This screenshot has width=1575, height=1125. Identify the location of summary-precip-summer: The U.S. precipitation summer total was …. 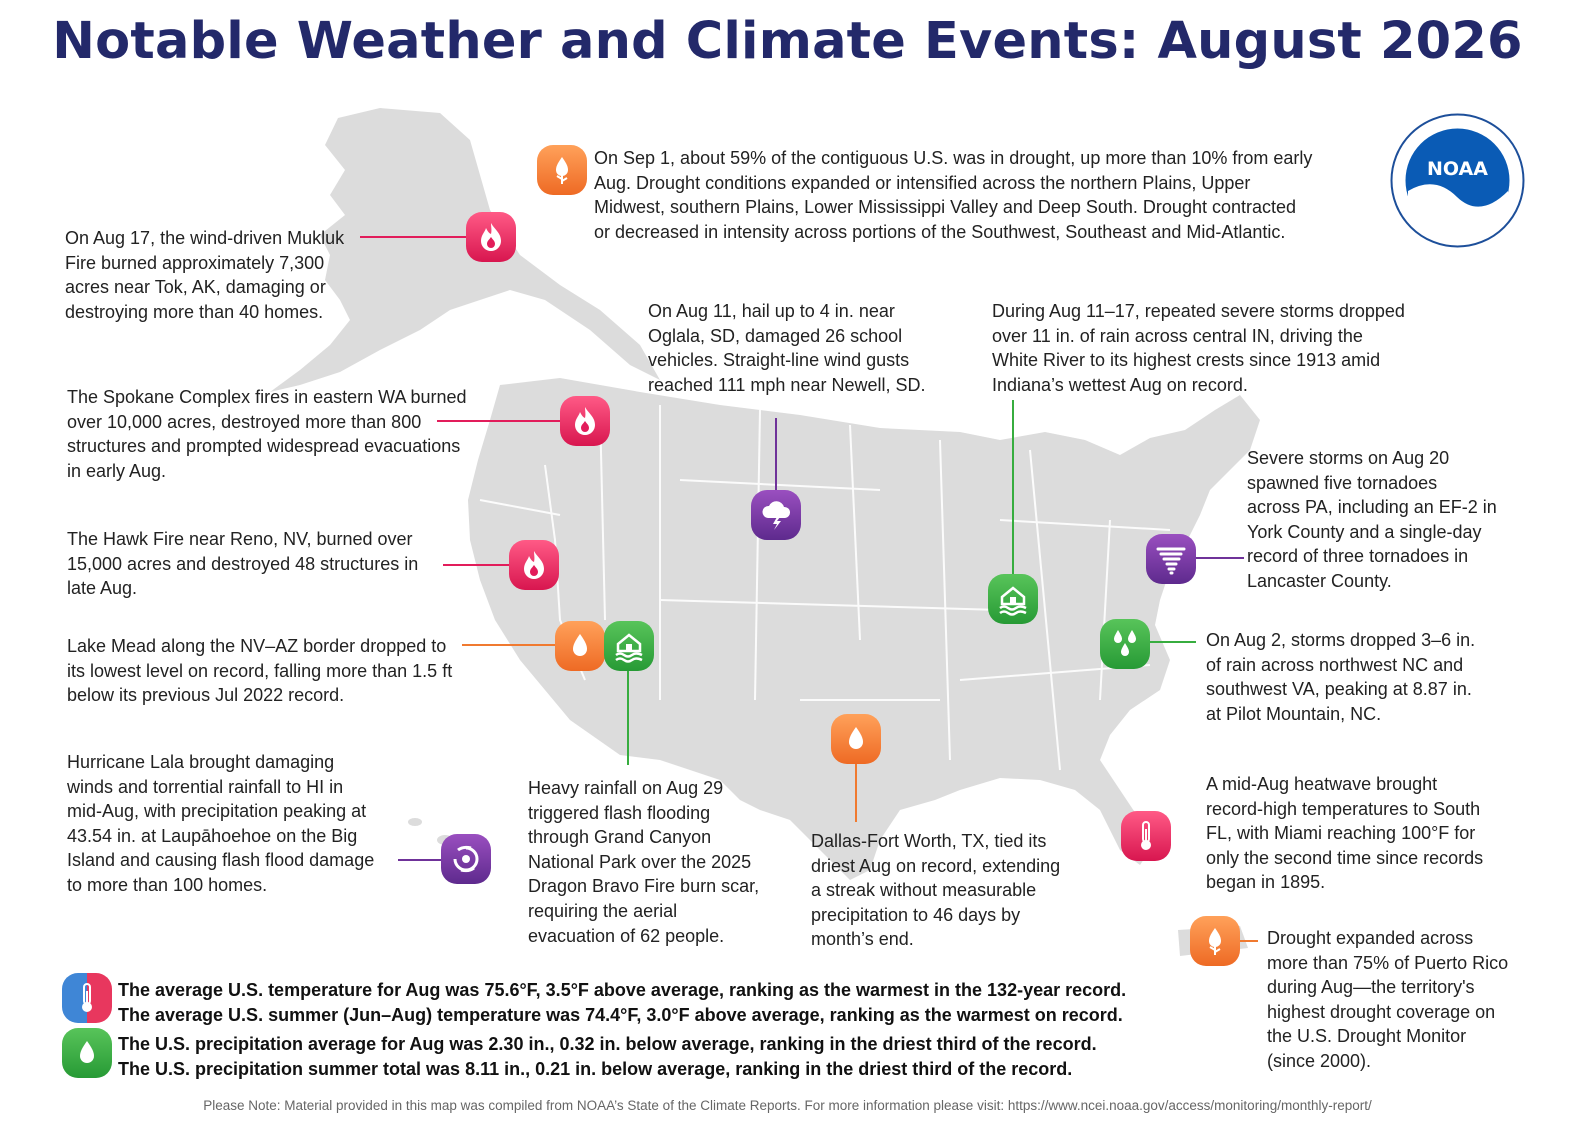
(595, 1069).